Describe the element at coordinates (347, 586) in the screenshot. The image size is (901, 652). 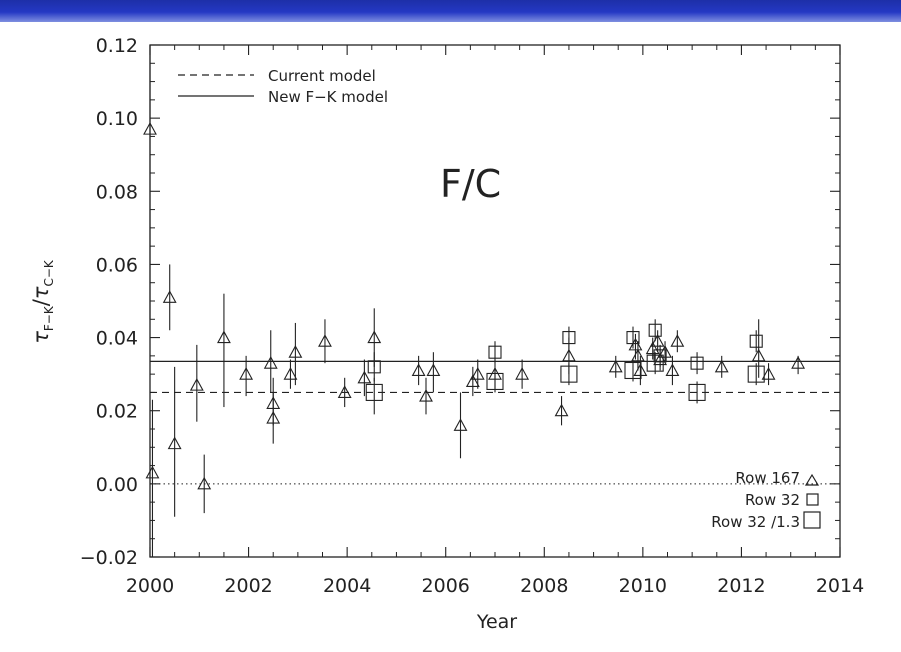
I see `x-tick-label: 2004` at that location.